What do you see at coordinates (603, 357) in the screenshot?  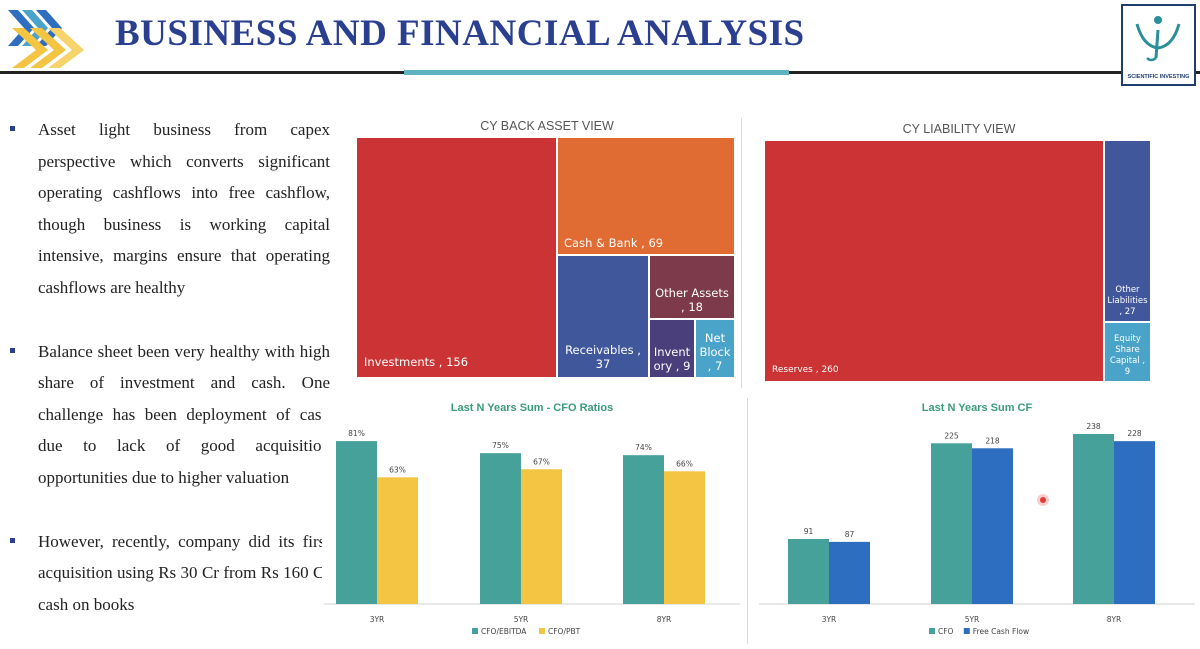 I see `tile-label: Receivables , 37` at bounding box center [603, 357].